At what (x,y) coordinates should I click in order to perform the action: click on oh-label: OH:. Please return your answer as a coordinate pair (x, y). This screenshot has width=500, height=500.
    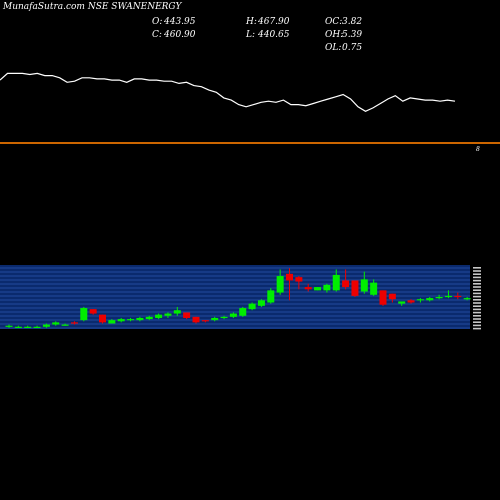
    Looking at the image, I should click on (334, 35).